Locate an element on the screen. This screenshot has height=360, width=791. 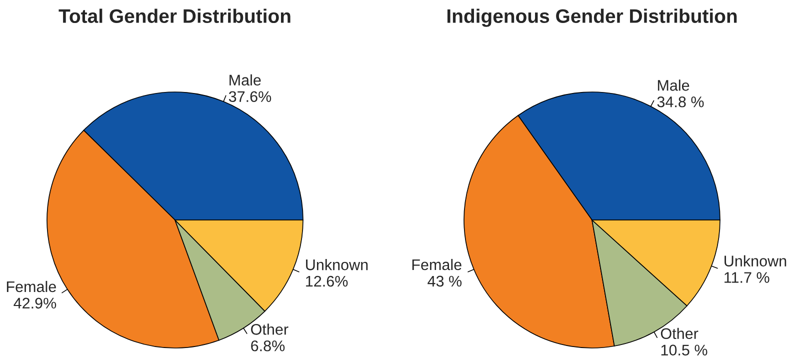
data-label: 6.8% is located at coordinates (268, 346).